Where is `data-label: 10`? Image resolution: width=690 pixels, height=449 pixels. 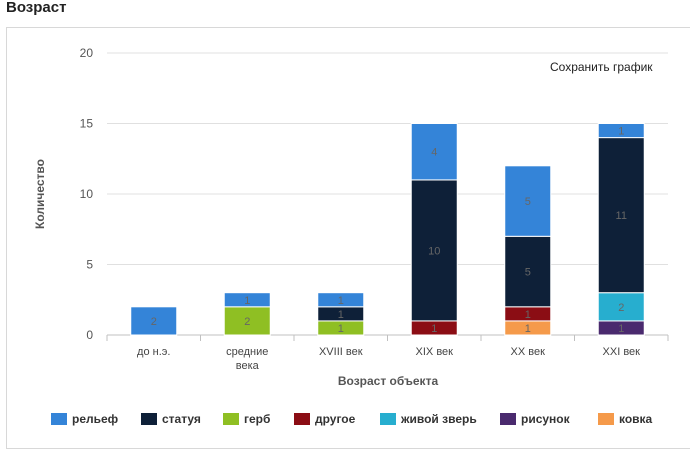
data-label: 10 is located at coordinates (434, 251).